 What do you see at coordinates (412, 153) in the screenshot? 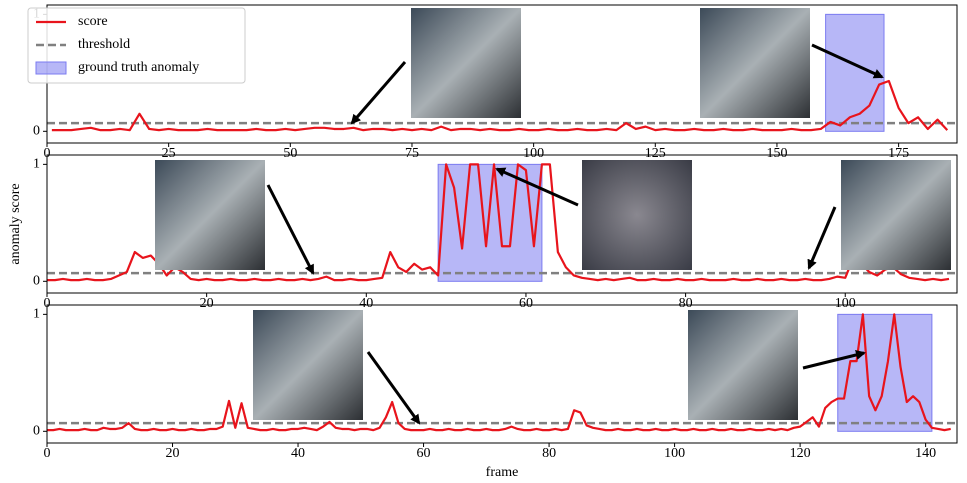
I see `x-tick-label: 75` at bounding box center [412, 153].